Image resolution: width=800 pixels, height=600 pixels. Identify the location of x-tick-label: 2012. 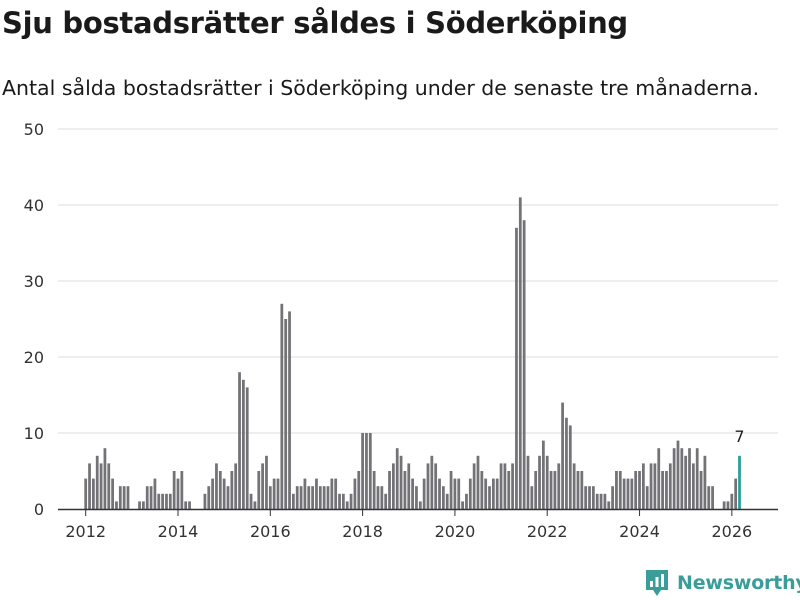
(85, 531).